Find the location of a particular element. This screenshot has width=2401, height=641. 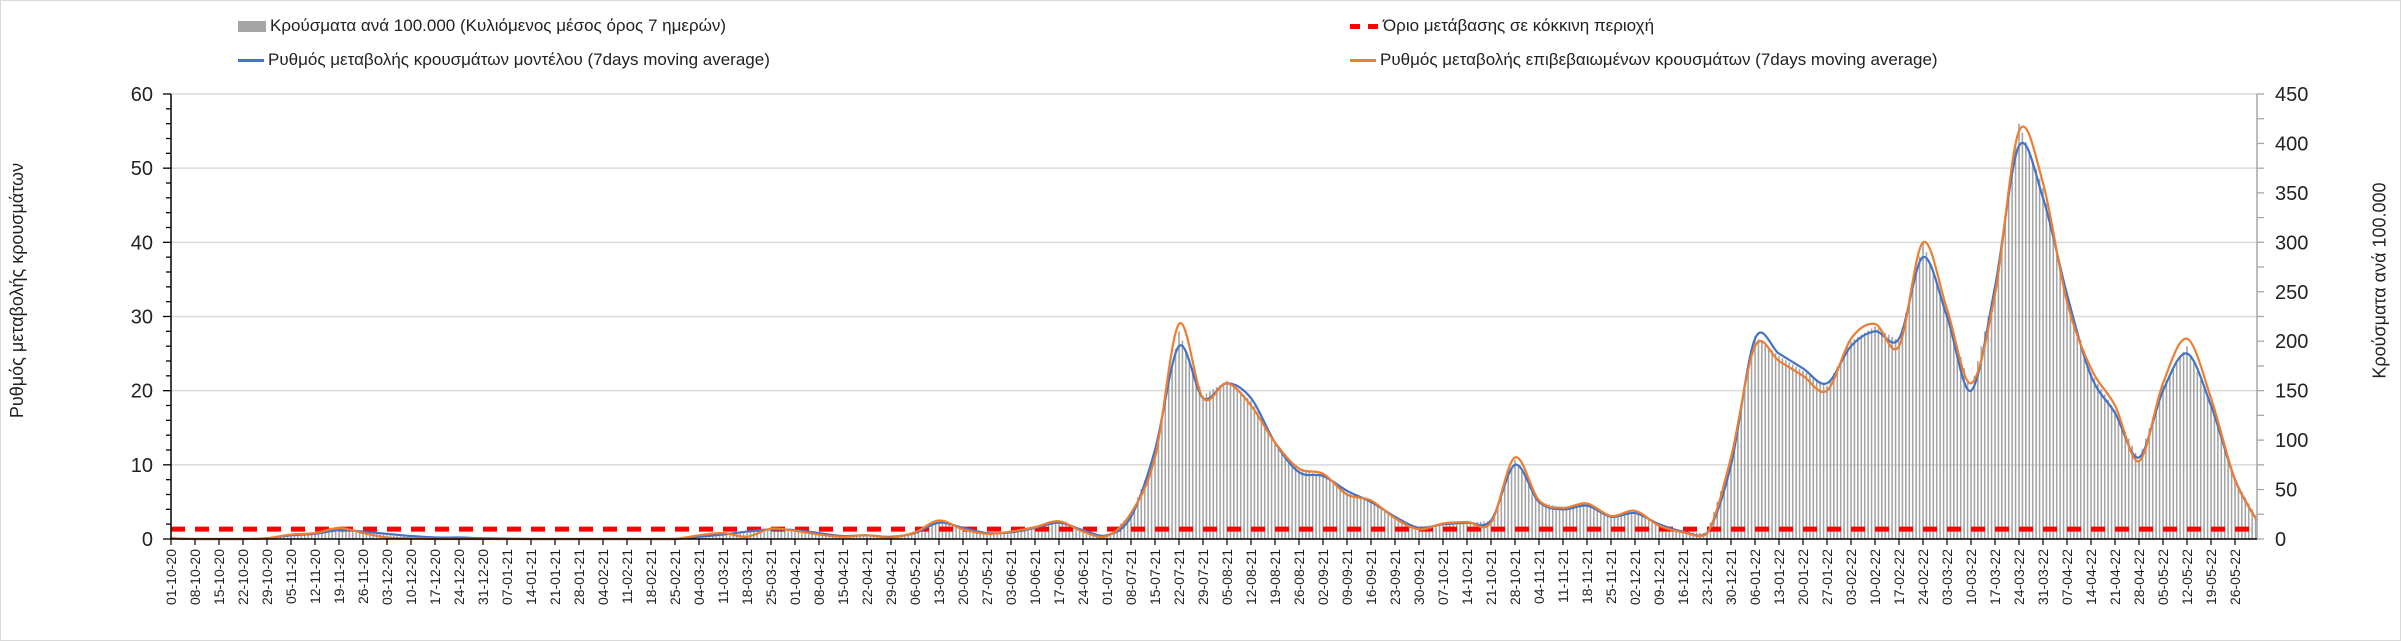

x-axis-tick-label: 22-10-20 is located at coordinates (243, 577).